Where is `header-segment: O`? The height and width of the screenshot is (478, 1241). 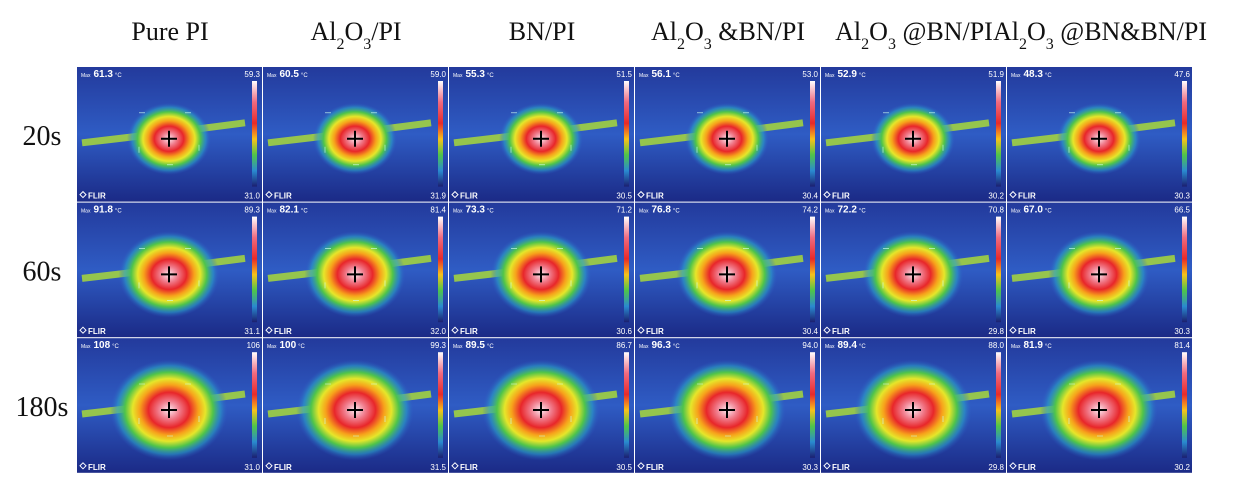
header-segment: O is located at coordinates (353, 31).